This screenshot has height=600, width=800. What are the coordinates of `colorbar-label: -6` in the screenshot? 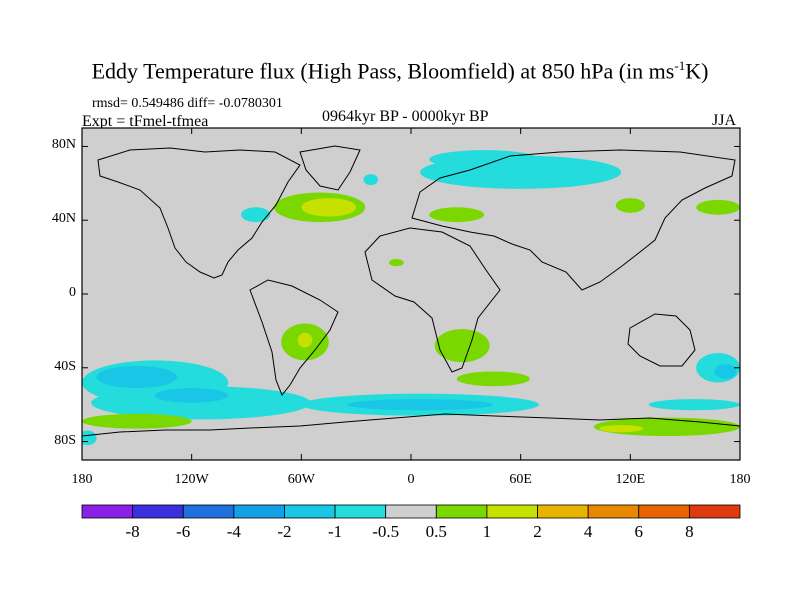 It's located at (183, 531).